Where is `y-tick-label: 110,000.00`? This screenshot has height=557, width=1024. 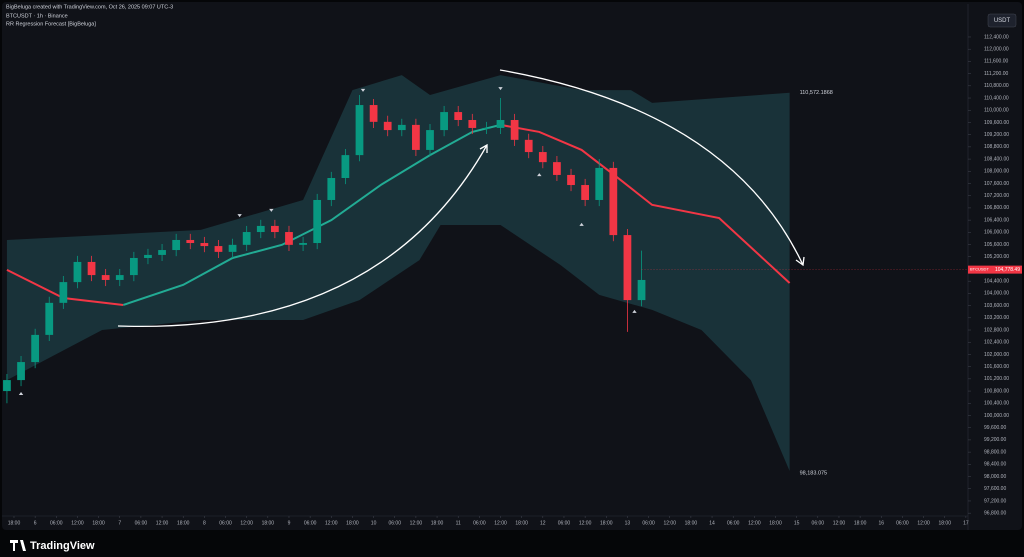 y-tick-label: 110,000.00 is located at coordinates (996, 111).